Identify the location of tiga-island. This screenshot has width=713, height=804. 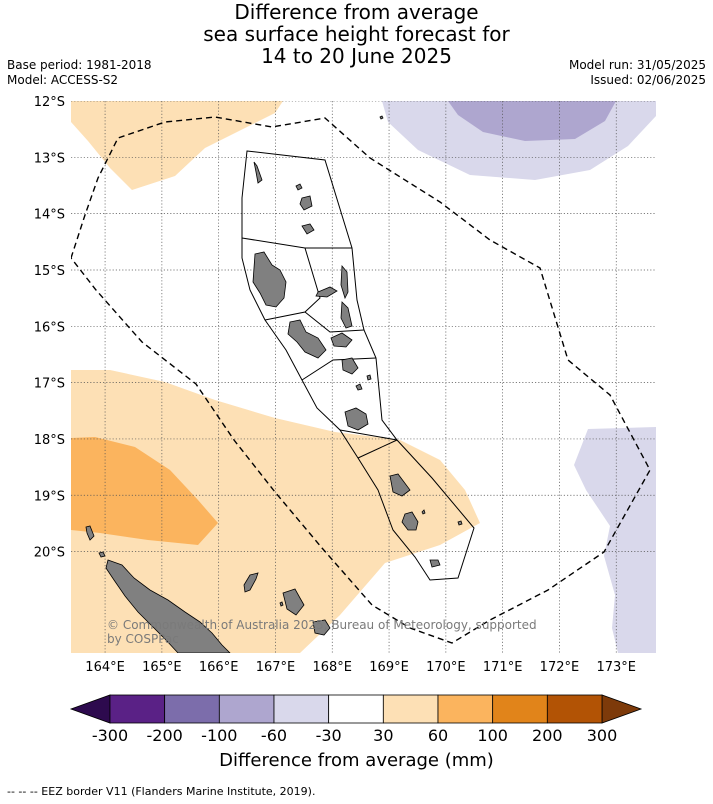
(281, 604).